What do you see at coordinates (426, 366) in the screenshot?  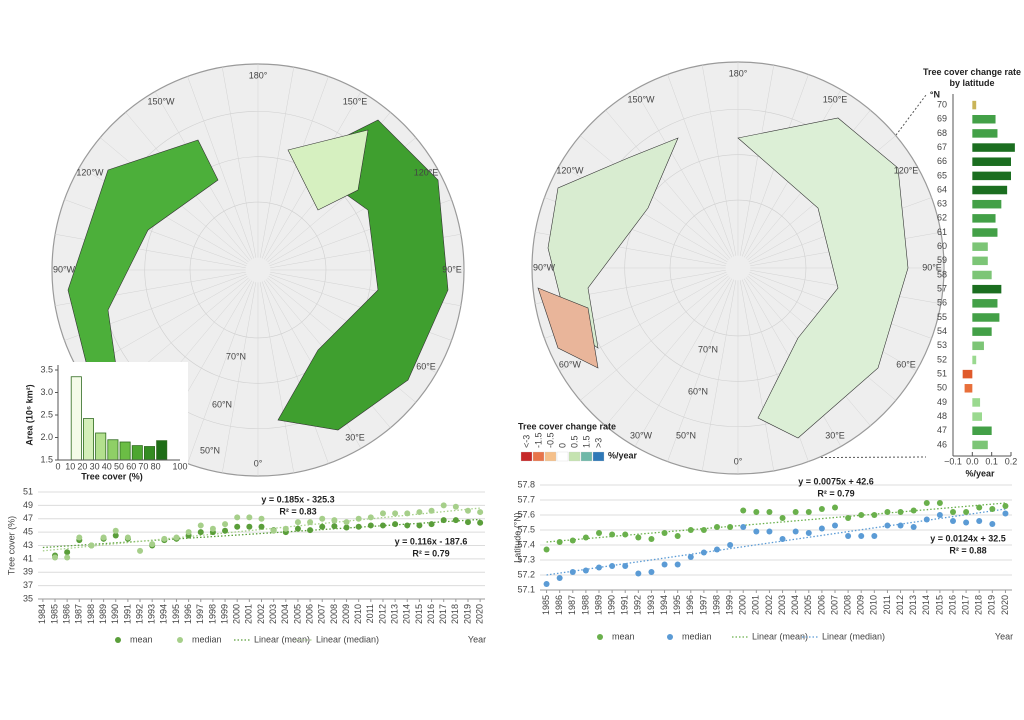 I see `longitude-label: 60°E` at bounding box center [426, 366].